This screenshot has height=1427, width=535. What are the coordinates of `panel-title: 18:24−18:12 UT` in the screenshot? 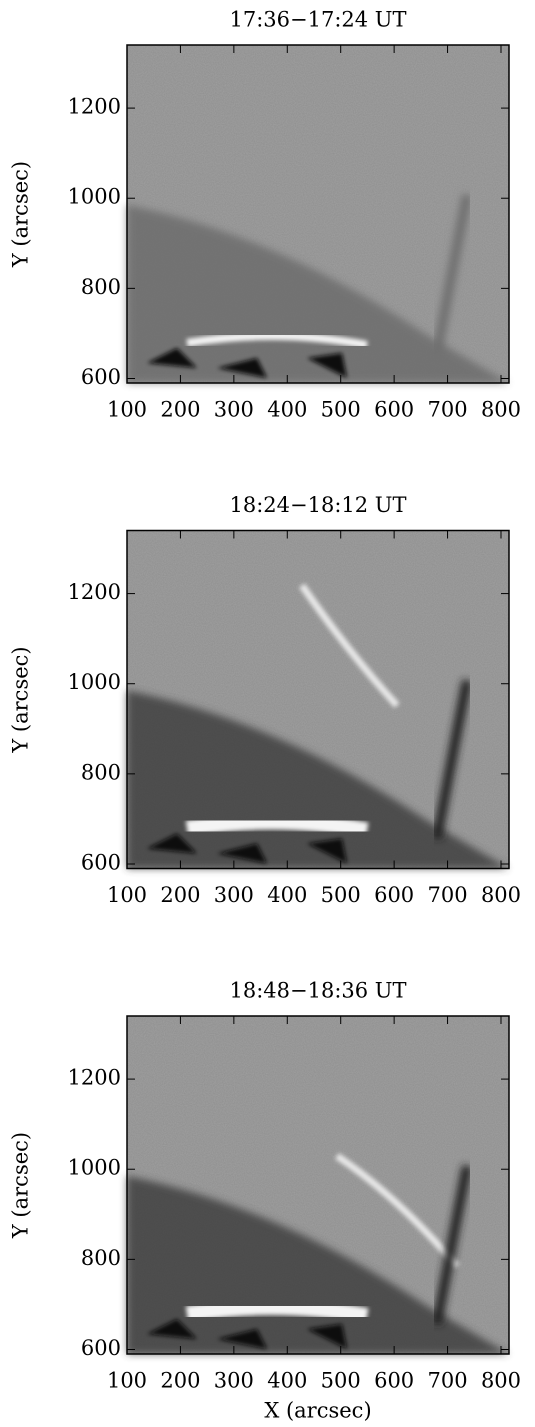 It's located at (317, 505).